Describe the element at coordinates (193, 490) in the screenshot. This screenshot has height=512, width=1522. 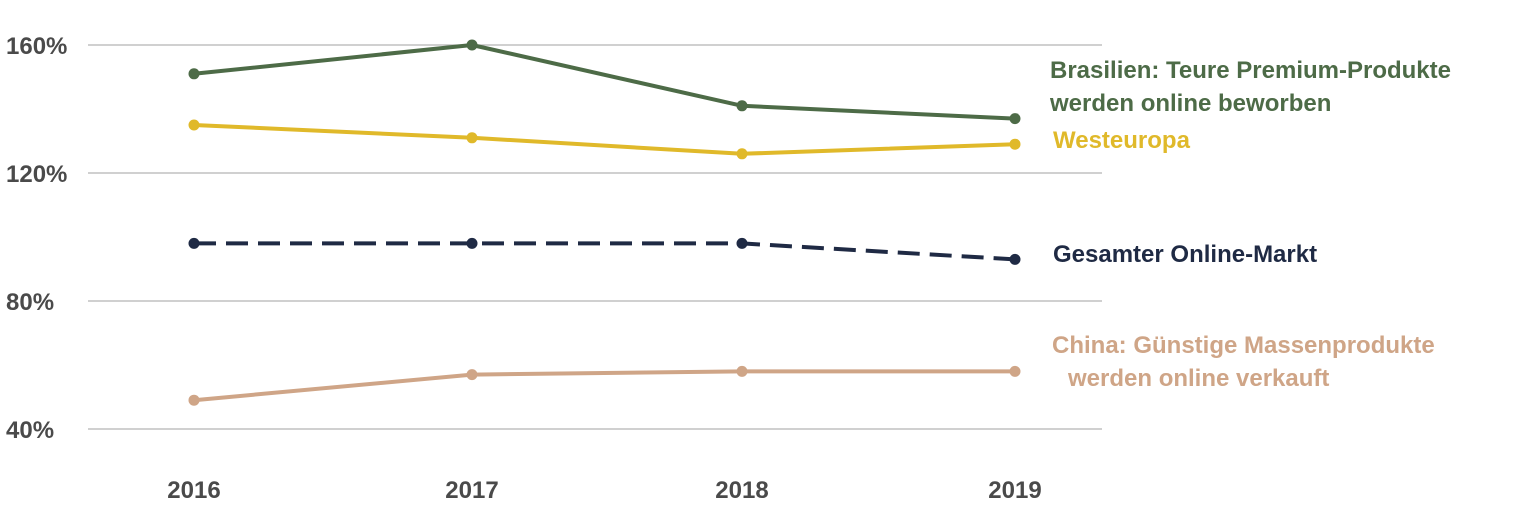
I see `x-tick-label: 2016` at that location.